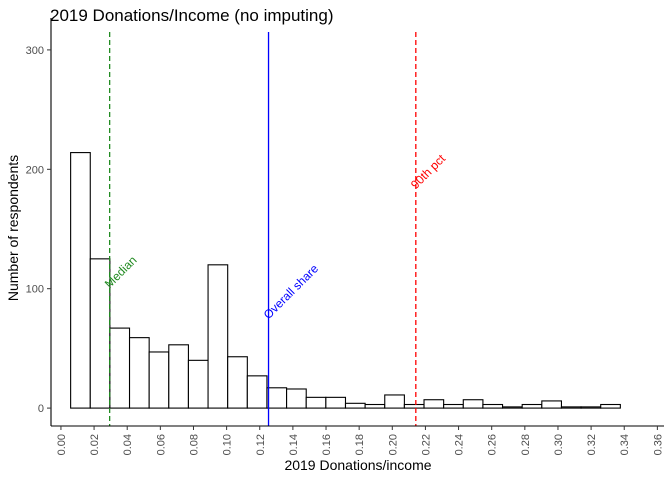 The width and height of the screenshot is (672, 480). I want to click on x-tick-label: 0.32, so click(592, 444).